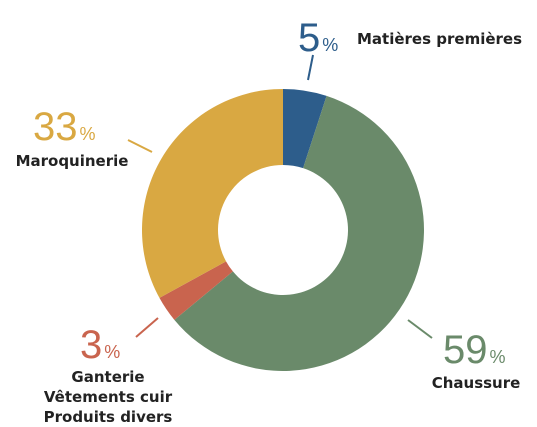 This screenshot has height=427, width=537. What do you see at coordinates (55, 127) in the screenshot?
I see `value-number: 33` at bounding box center [55, 127].